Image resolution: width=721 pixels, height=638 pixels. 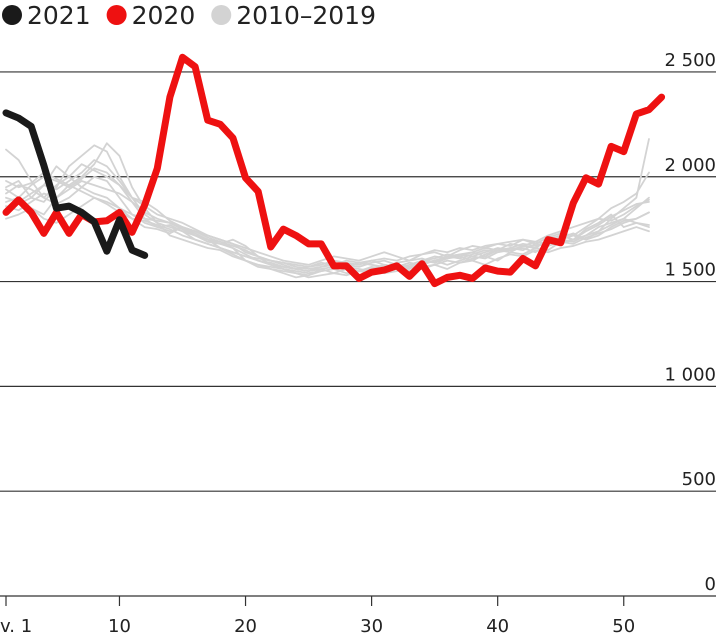 What do you see at coordinates (497, 626) in the screenshot?
I see `x-tick-label: 40` at bounding box center [497, 626].